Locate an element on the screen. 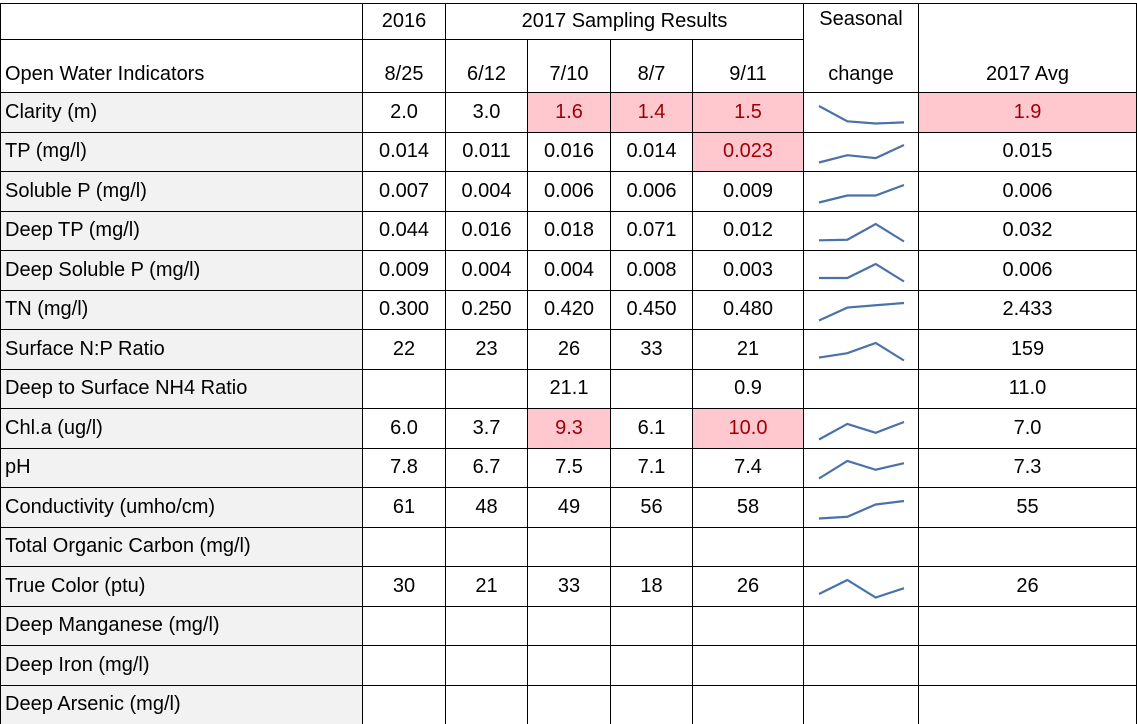 The height and width of the screenshot is (724, 1137). value-text: 0.071 is located at coordinates (651, 230).